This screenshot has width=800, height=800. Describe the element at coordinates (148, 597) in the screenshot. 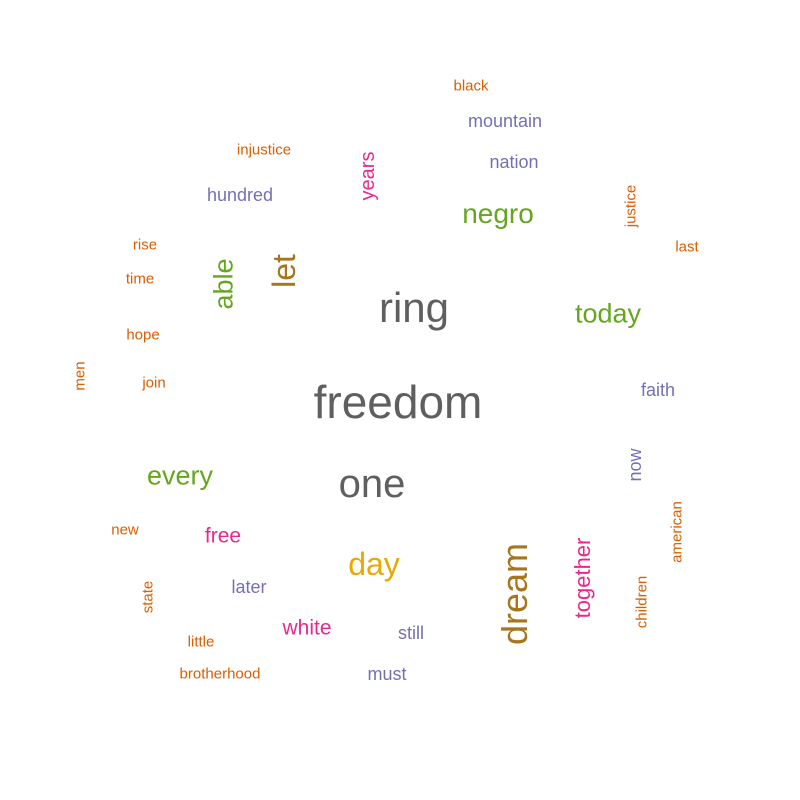

I see `word-state: state` at that location.